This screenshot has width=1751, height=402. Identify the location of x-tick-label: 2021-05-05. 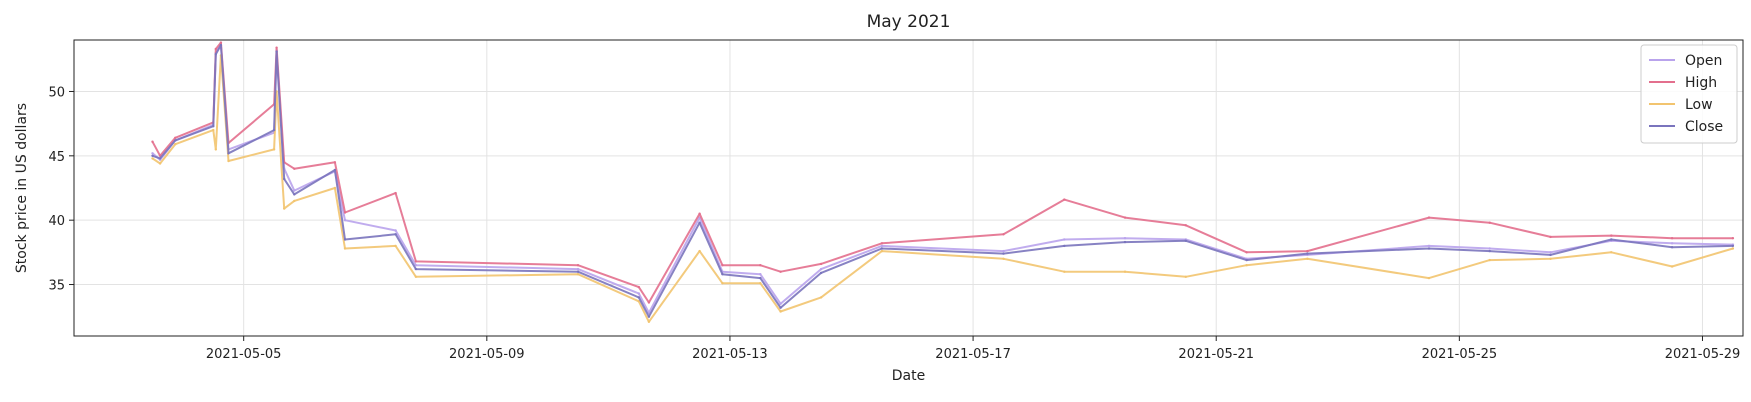
(244, 354).